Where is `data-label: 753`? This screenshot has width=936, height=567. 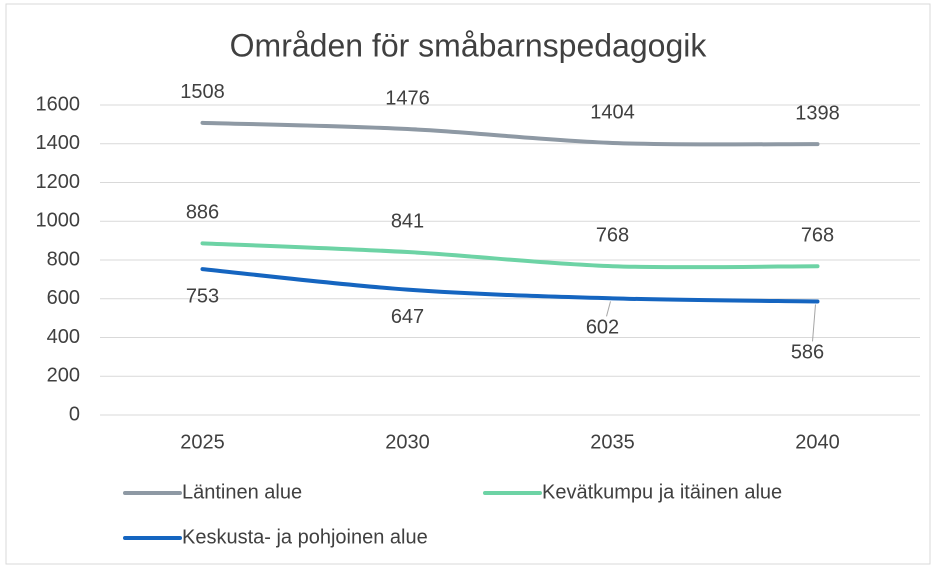
data-label: 753 is located at coordinates (202, 296).